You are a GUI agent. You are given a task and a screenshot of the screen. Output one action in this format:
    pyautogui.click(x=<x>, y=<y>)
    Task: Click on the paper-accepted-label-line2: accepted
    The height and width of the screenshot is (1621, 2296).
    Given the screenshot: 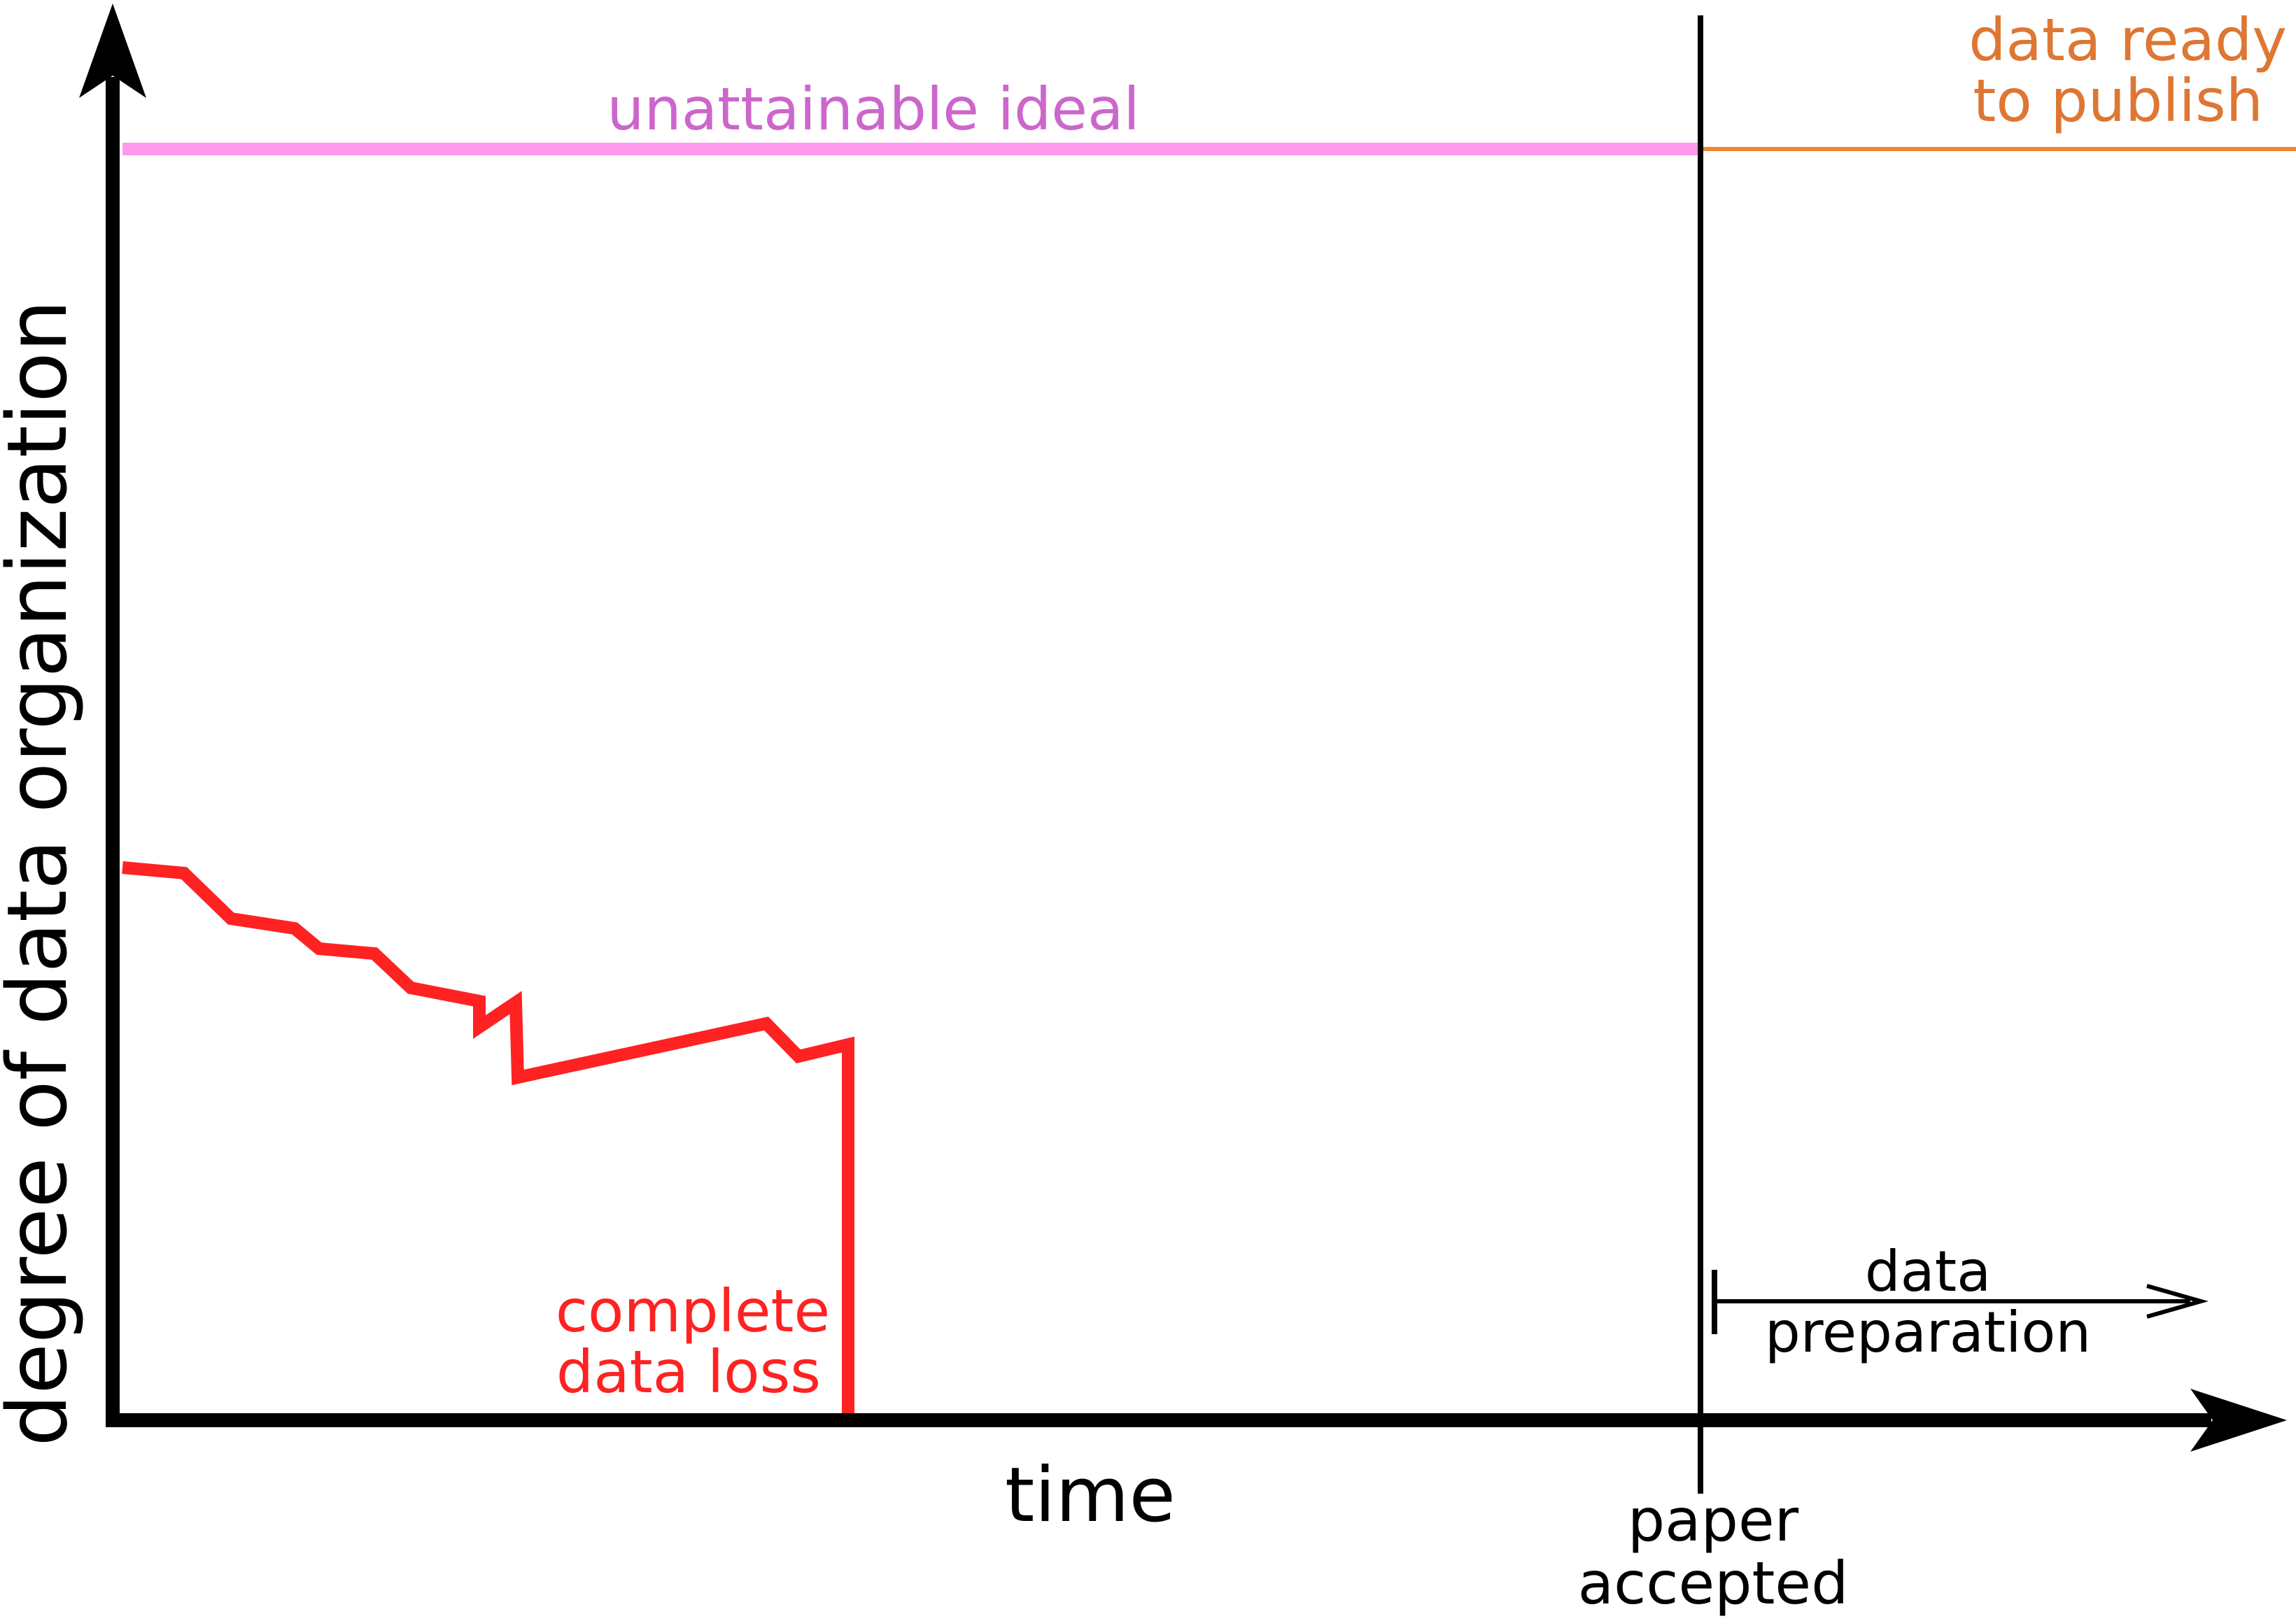 What is the action you would take?
    pyautogui.click(x=1713, y=1584)
    